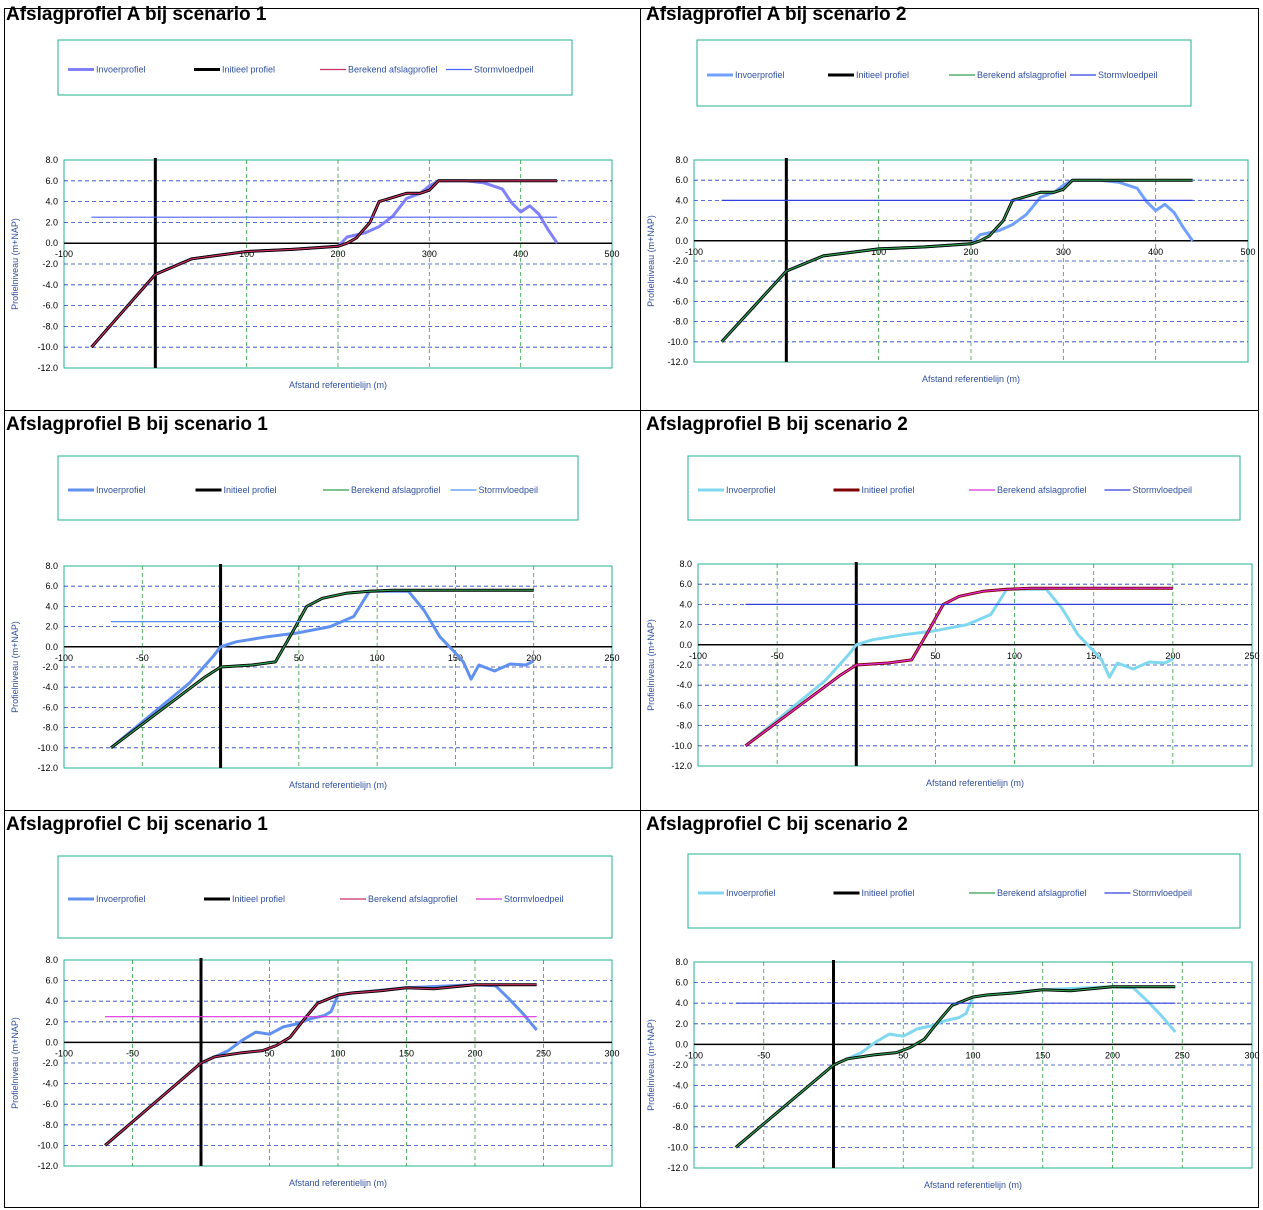 This screenshot has height=1210, width=1263. What do you see at coordinates (777, 824) in the screenshot?
I see `chart-title: Afslagprofiel C bij scenario 2` at bounding box center [777, 824].